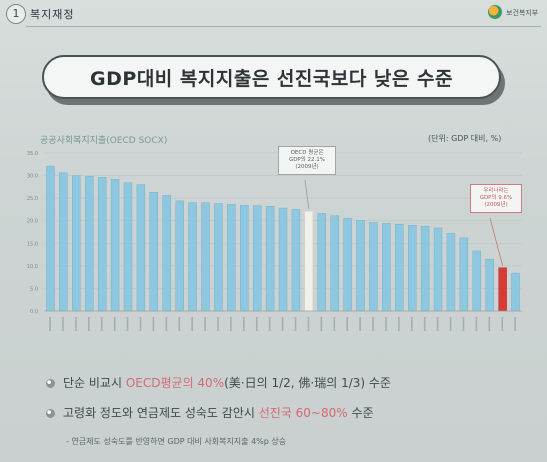 This screenshot has height=462, width=547. What do you see at coordinates (502, 289) in the screenshot?
I see `korea-bar` at bounding box center [502, 289].